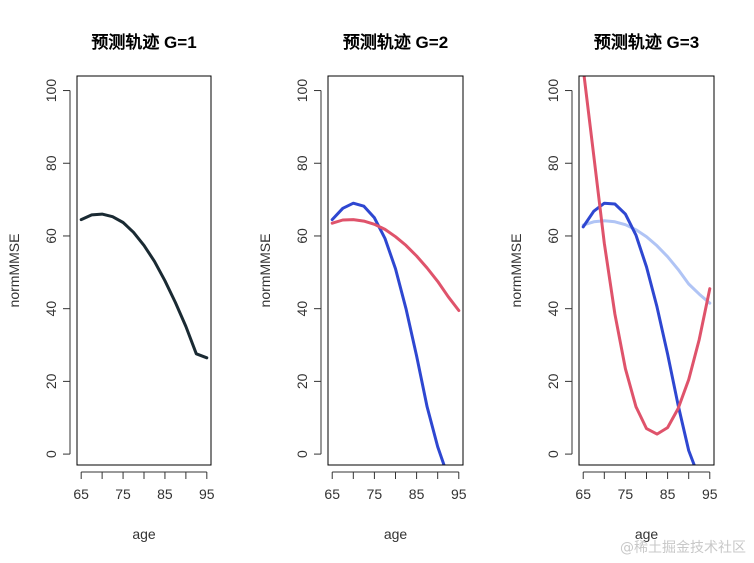  What do you see at coordinates (143, 42) in the screenshot?
I see `chart-title: 预测轨迹 G=1` at bounding box center [143, 42].